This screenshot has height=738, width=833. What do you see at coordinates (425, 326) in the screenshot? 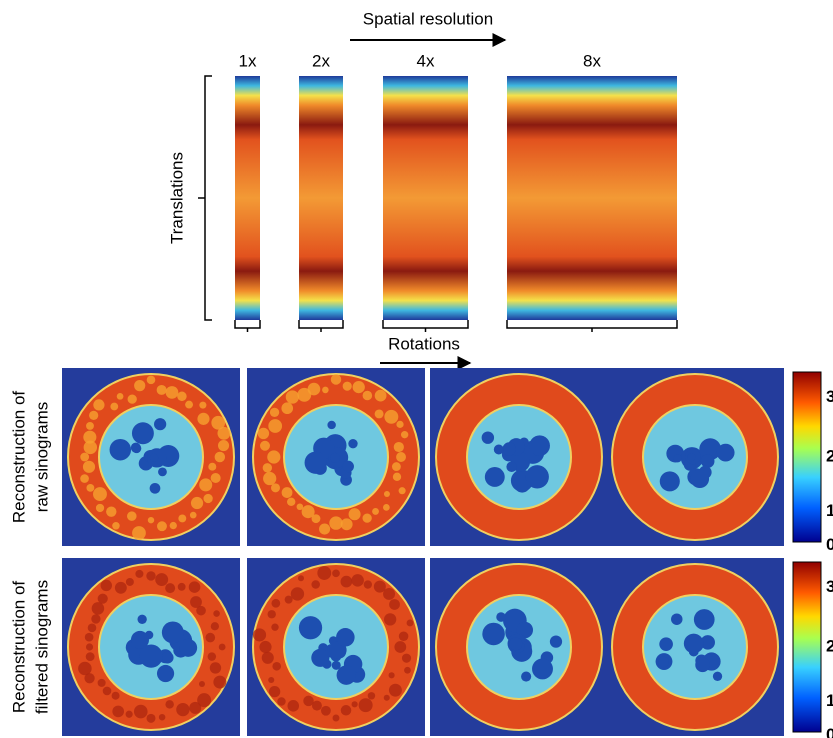
I see `bracket` at bounding box center [425, 326].